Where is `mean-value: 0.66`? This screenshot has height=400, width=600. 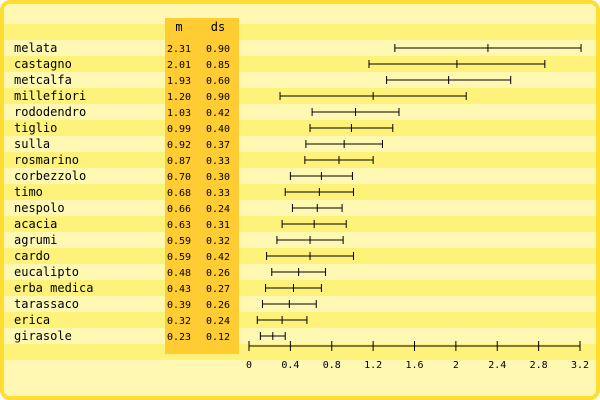 mean-value: 0.66 is located at coordinates (179, 209).